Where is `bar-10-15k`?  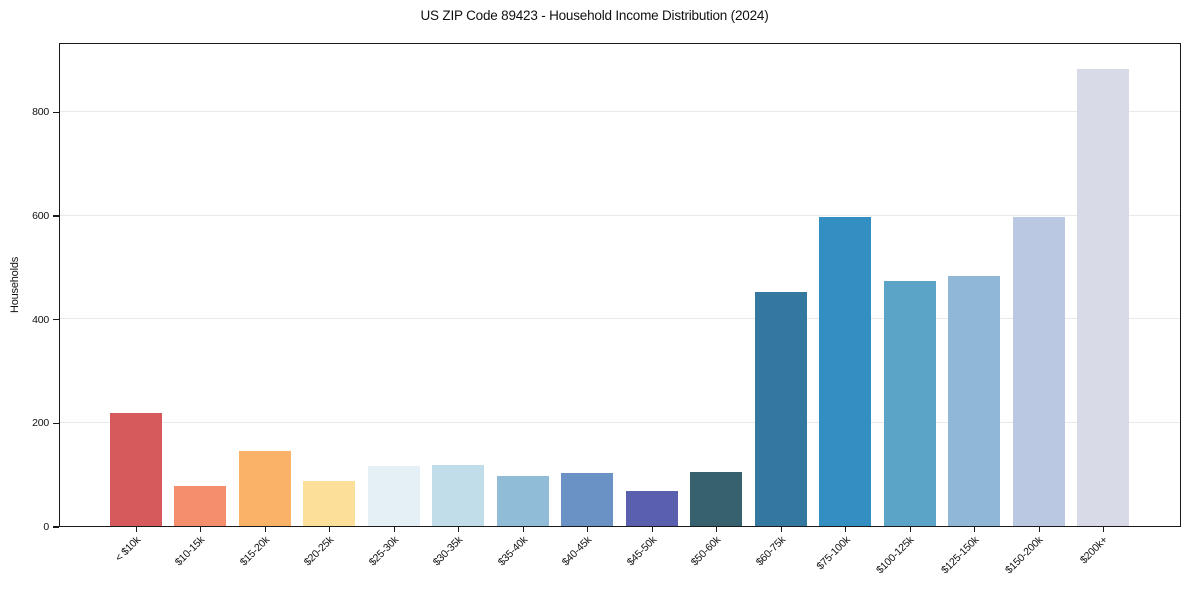
bar-10-15k is located at coordinates (200, 506).